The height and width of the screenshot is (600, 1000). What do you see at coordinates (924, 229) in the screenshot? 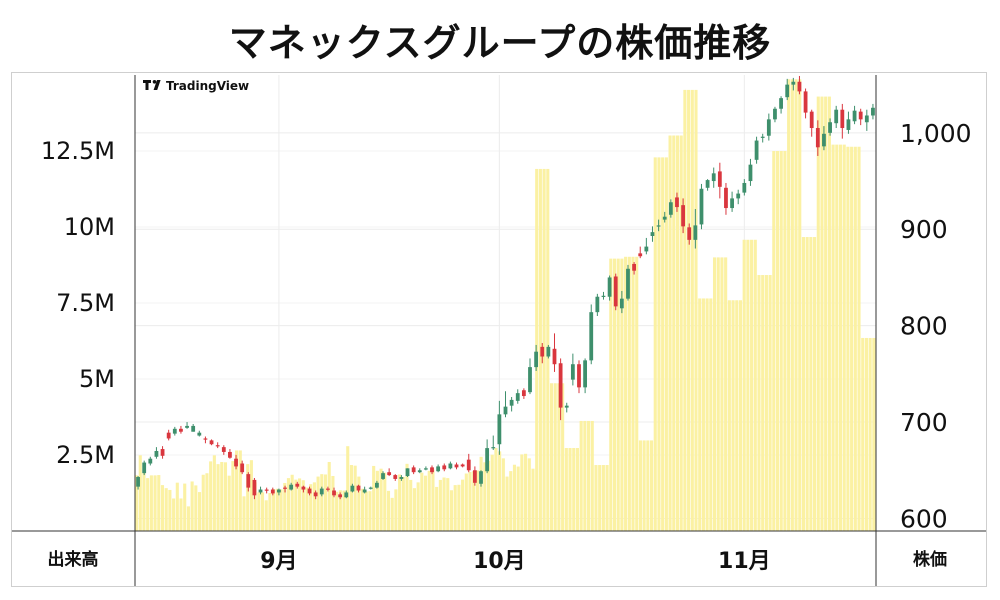
I see `price-tick-label: 900` at bounding box center [924, 229].